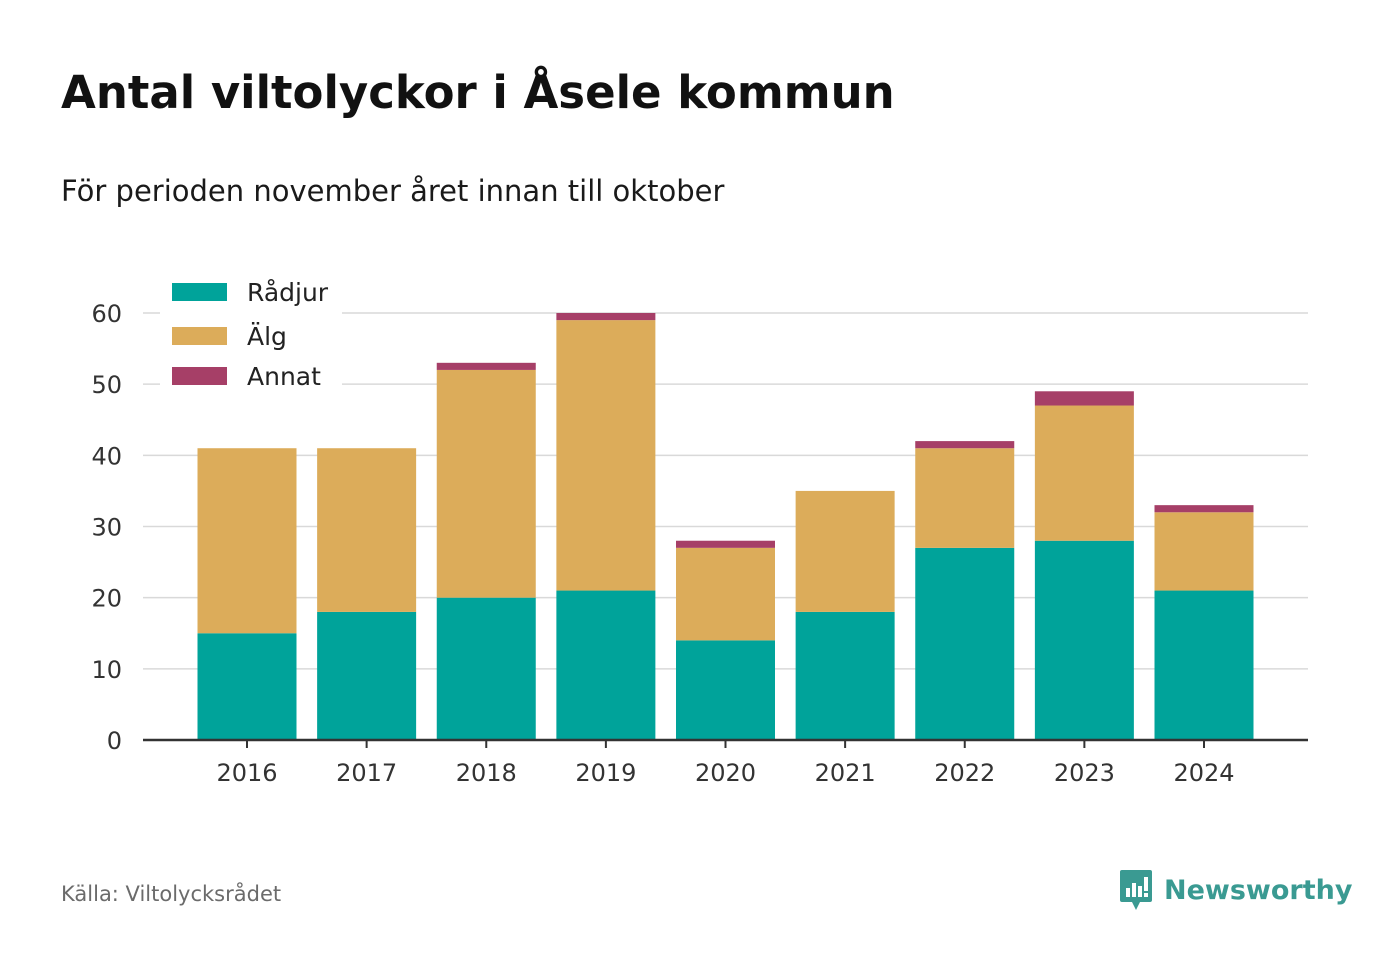 The image size is (1400, 973). I want to click on x-tick-label: 2018, so click(486, 773).